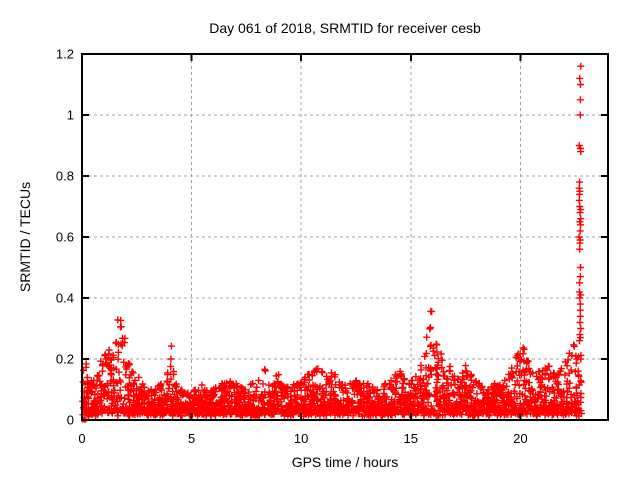 Image resolution: width=640 pixels, height=480 pixels. What do you see at coordinates (520, 438) in the screenshot?
I see `x-tick-label: 20` at bounding box center [520, 438].